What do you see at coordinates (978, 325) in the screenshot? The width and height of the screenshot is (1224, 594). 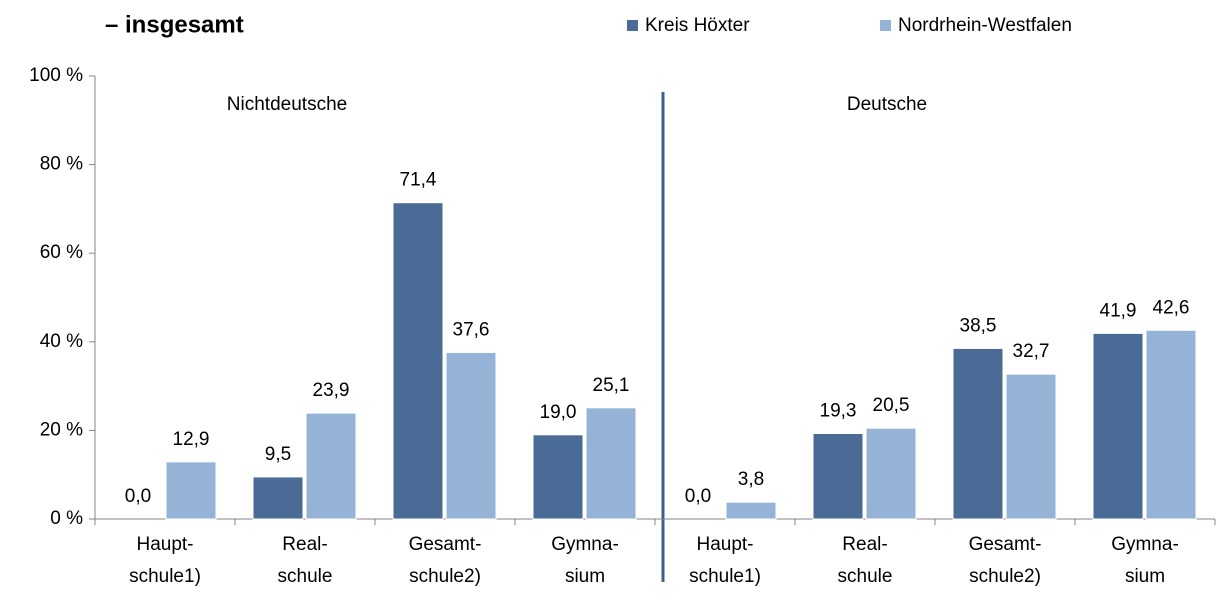 I see `value-label: 38,5` at bounding box center [978, 325].